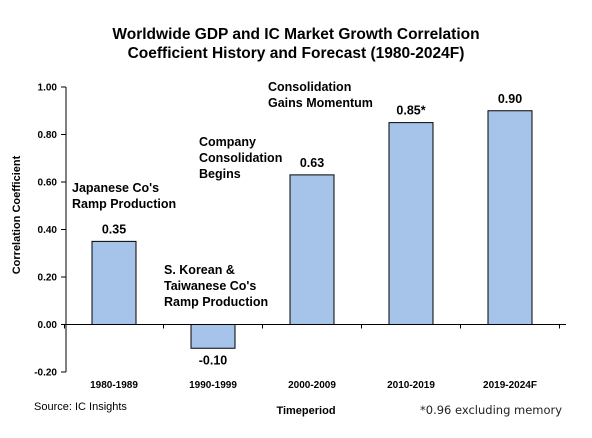  Describe the element at coordinates (312, 385) in the screenshot. I see `category-label: 2000-2009` at that location.